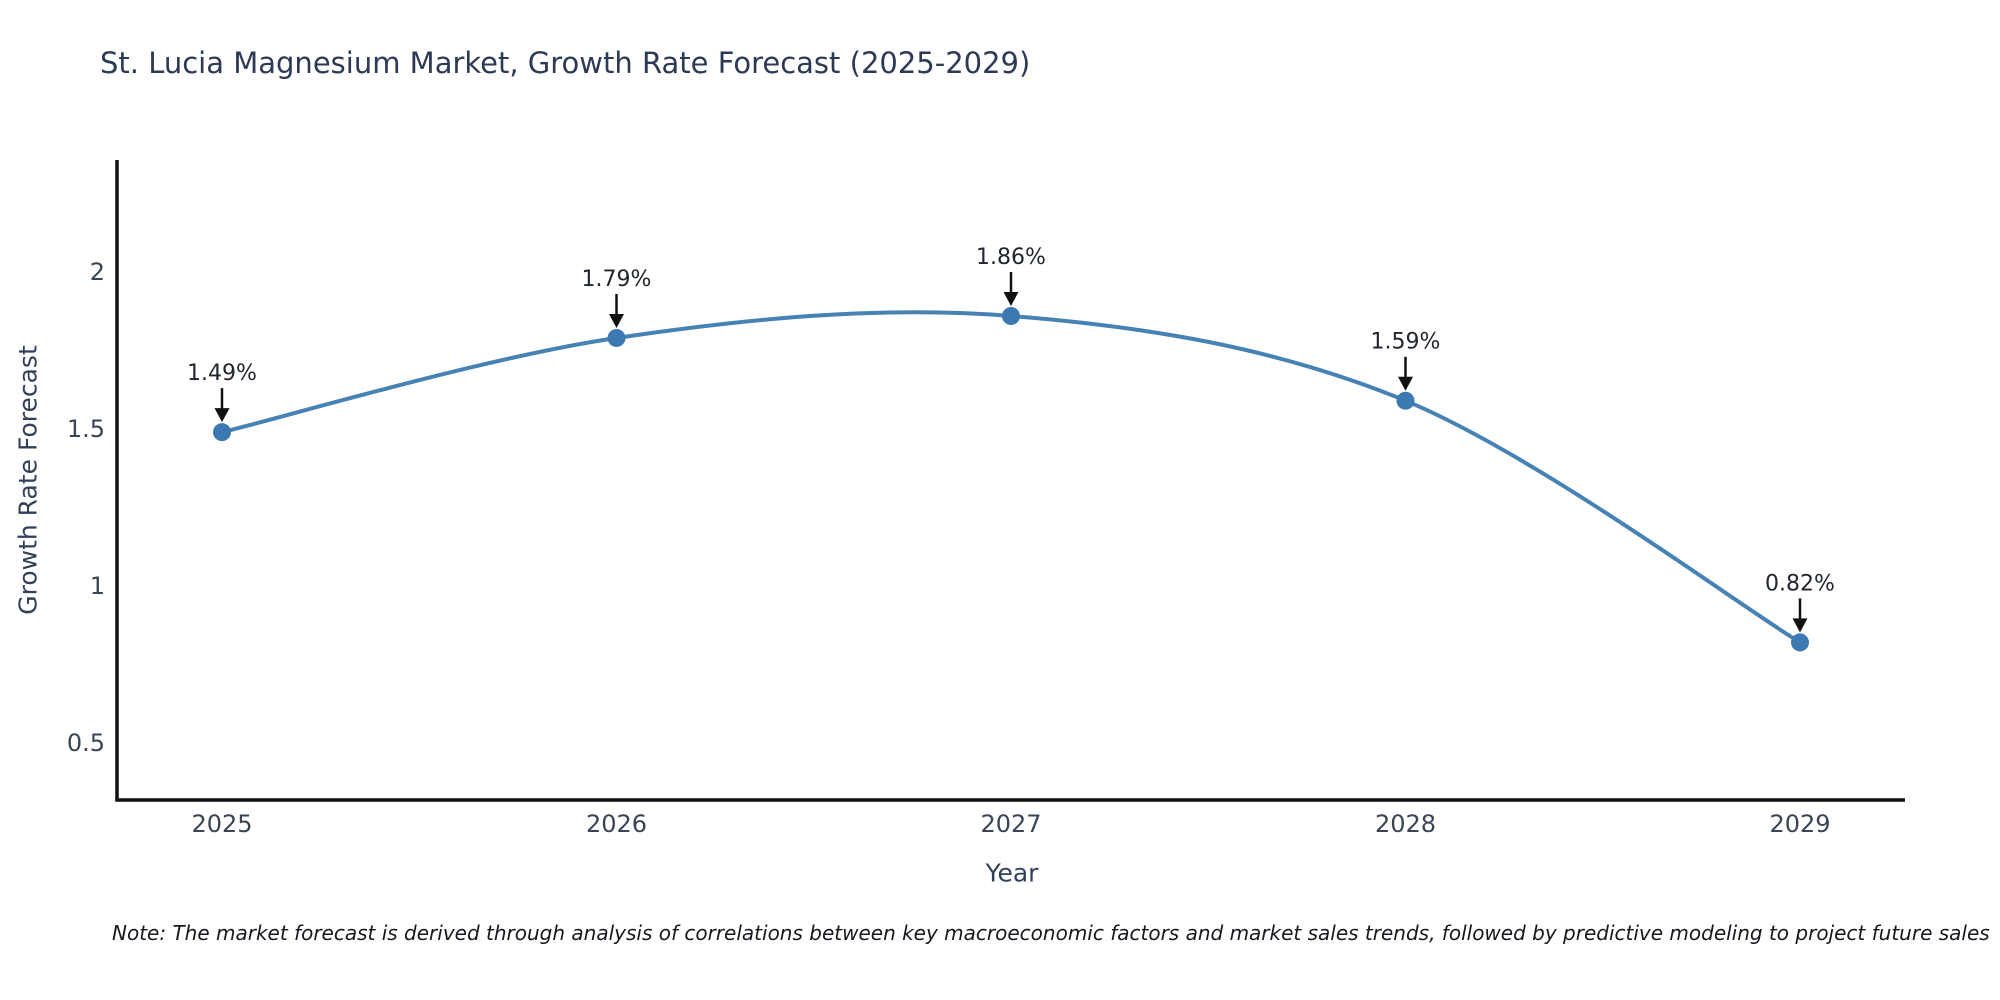 The image size is (2000, 1000). Describe the element at coordinates (1800, 583) in the screenshot. I see `annotation-label: 0.82%` at that location.